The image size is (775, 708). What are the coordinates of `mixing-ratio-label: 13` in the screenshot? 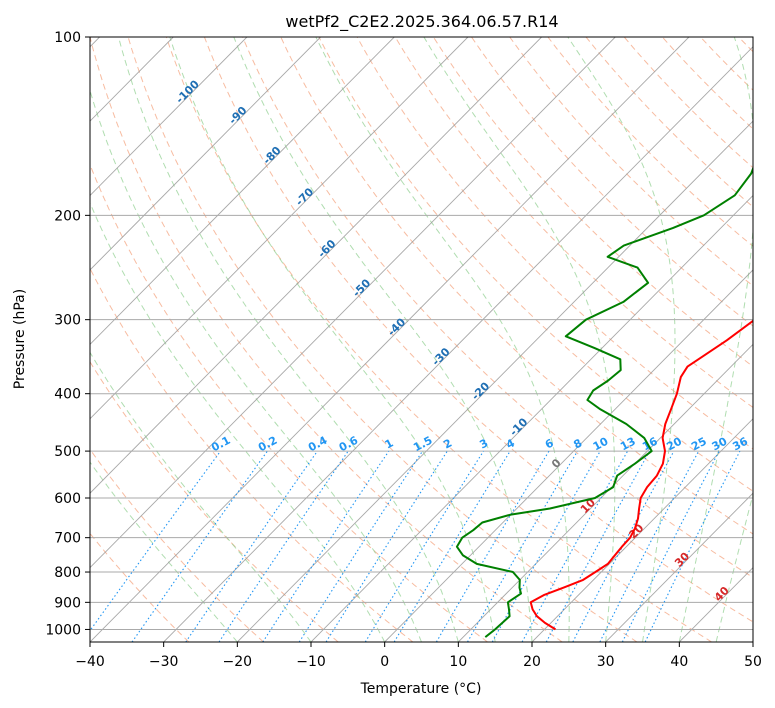 It's located at (628, 444).